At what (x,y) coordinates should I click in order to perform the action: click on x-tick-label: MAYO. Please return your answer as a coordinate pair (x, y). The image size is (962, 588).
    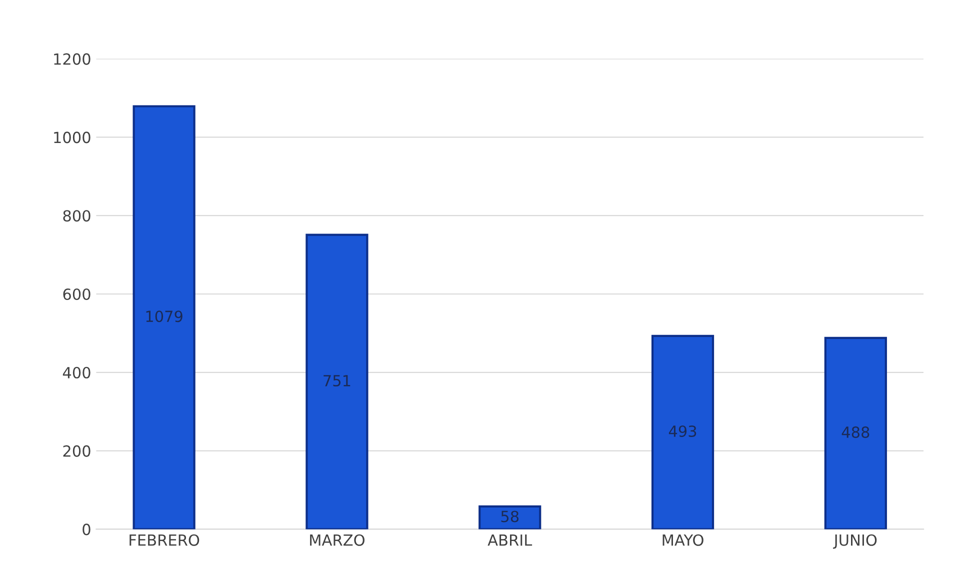
    Looking at the image, I should click on (683, 540).